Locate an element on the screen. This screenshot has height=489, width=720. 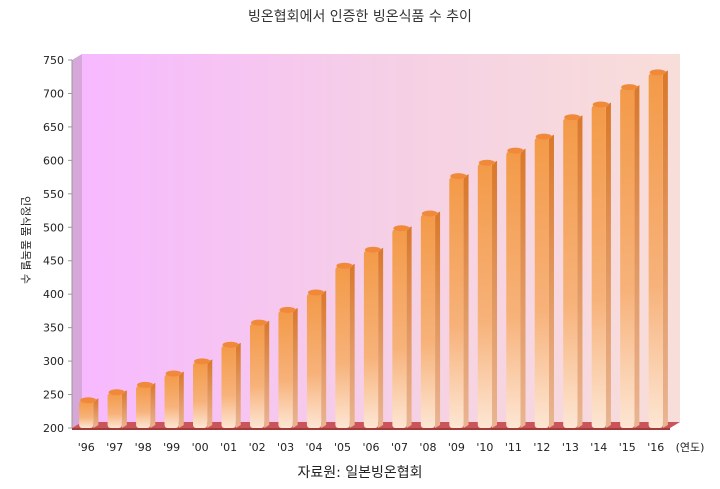
chart-title: 빙온협회에서 인증한 빙온식품 수 추이 is located at coordinates (360, 17).